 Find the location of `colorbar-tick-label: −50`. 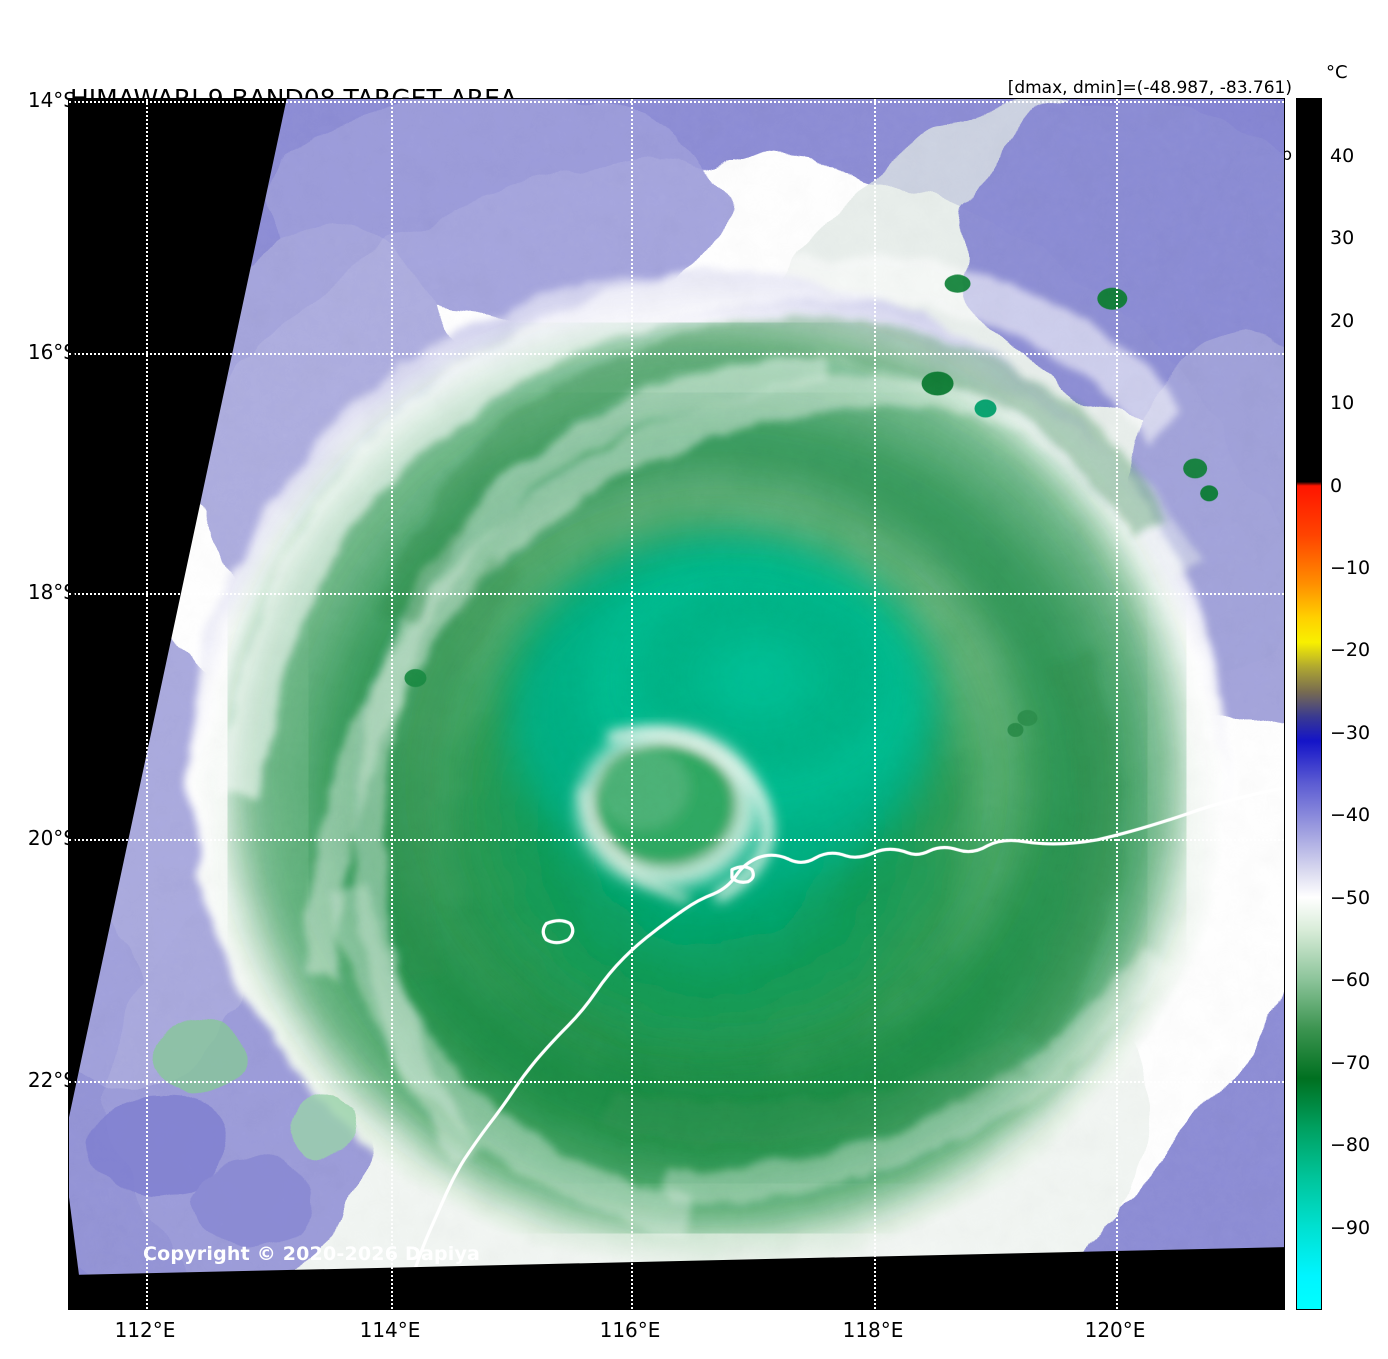

colorbar-tick-label: −50 is located at coordinates (1350, 897).